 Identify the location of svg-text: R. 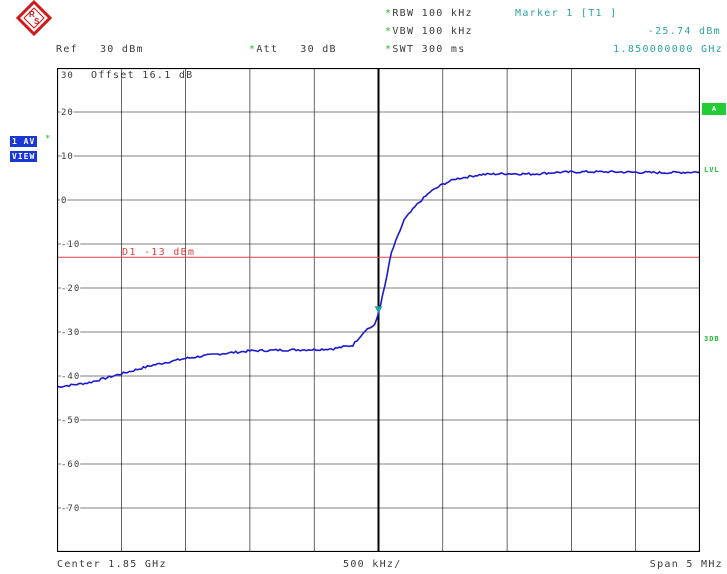
(32, 14).